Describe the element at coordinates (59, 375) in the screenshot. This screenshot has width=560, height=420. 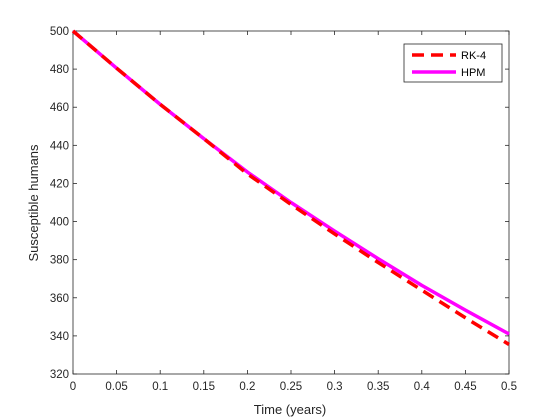
I see `y-tick-label: 320` at that location.